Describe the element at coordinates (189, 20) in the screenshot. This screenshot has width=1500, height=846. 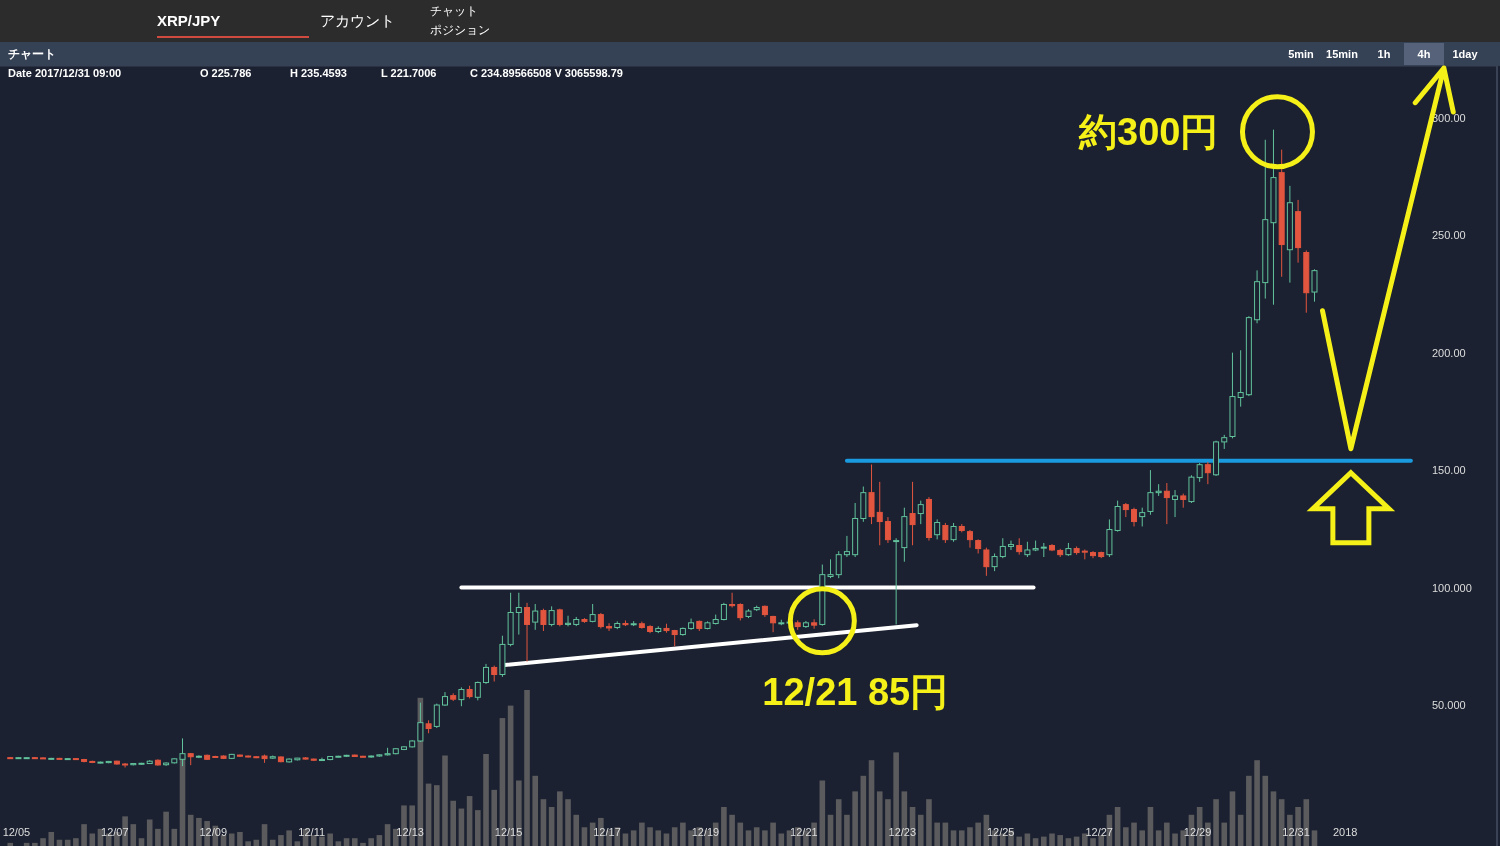
I see `chart-title: XRP/JPY` at that location.